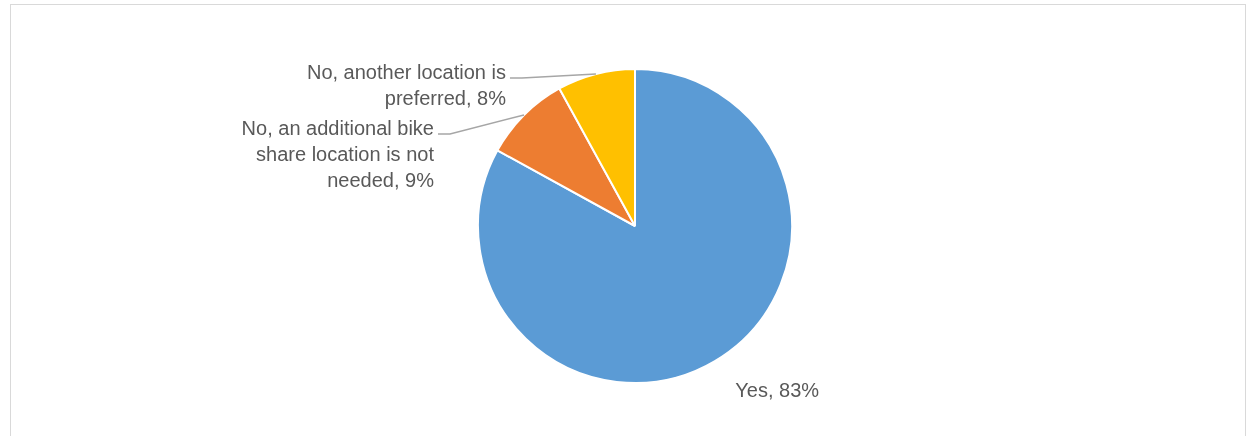  What do you see at coordinates (406, 85) in the screenshot?
I see `slice-label: No, another location is preferred, 8%` at bounding box center [406, 85].